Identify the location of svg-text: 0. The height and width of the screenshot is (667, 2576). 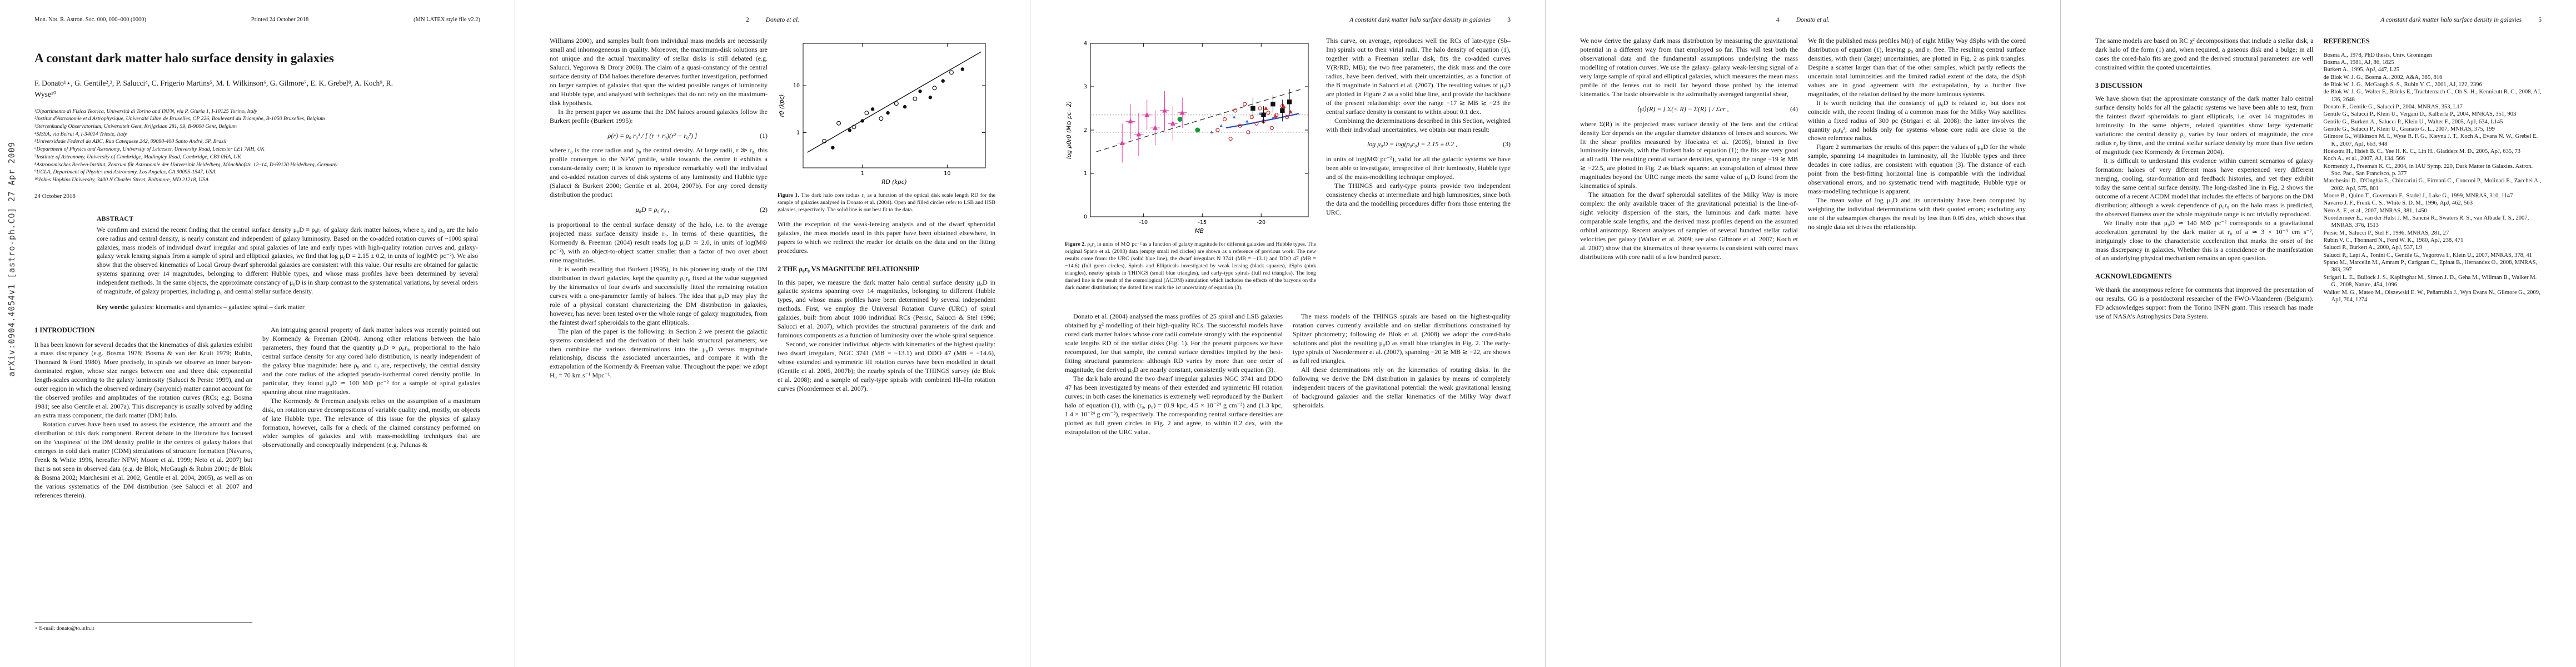
(1085, 217).